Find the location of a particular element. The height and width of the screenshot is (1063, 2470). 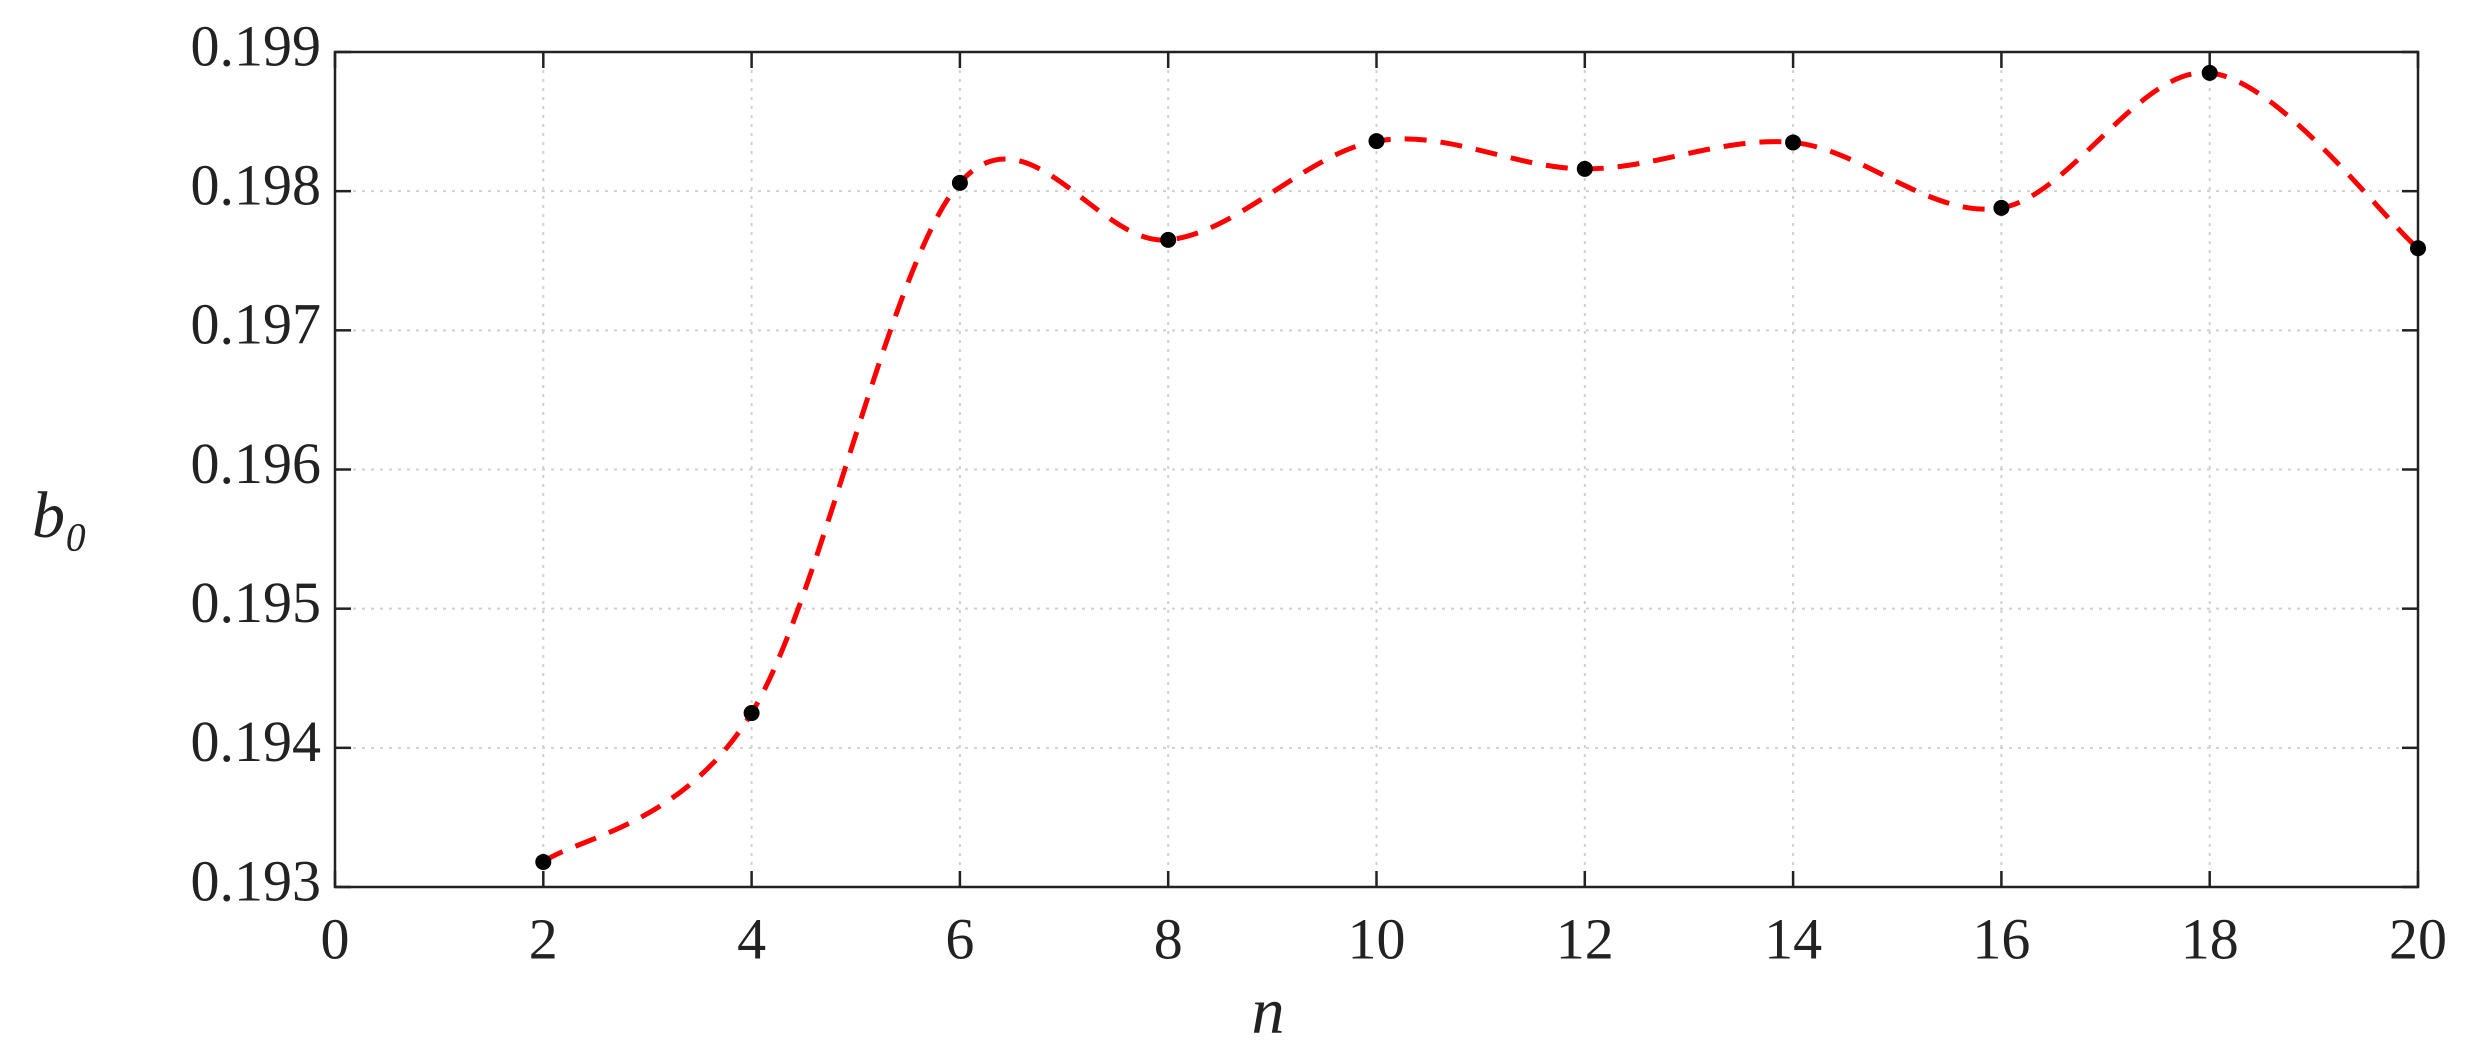

x-tick-label: 6 is located at coordinates (959, 938).